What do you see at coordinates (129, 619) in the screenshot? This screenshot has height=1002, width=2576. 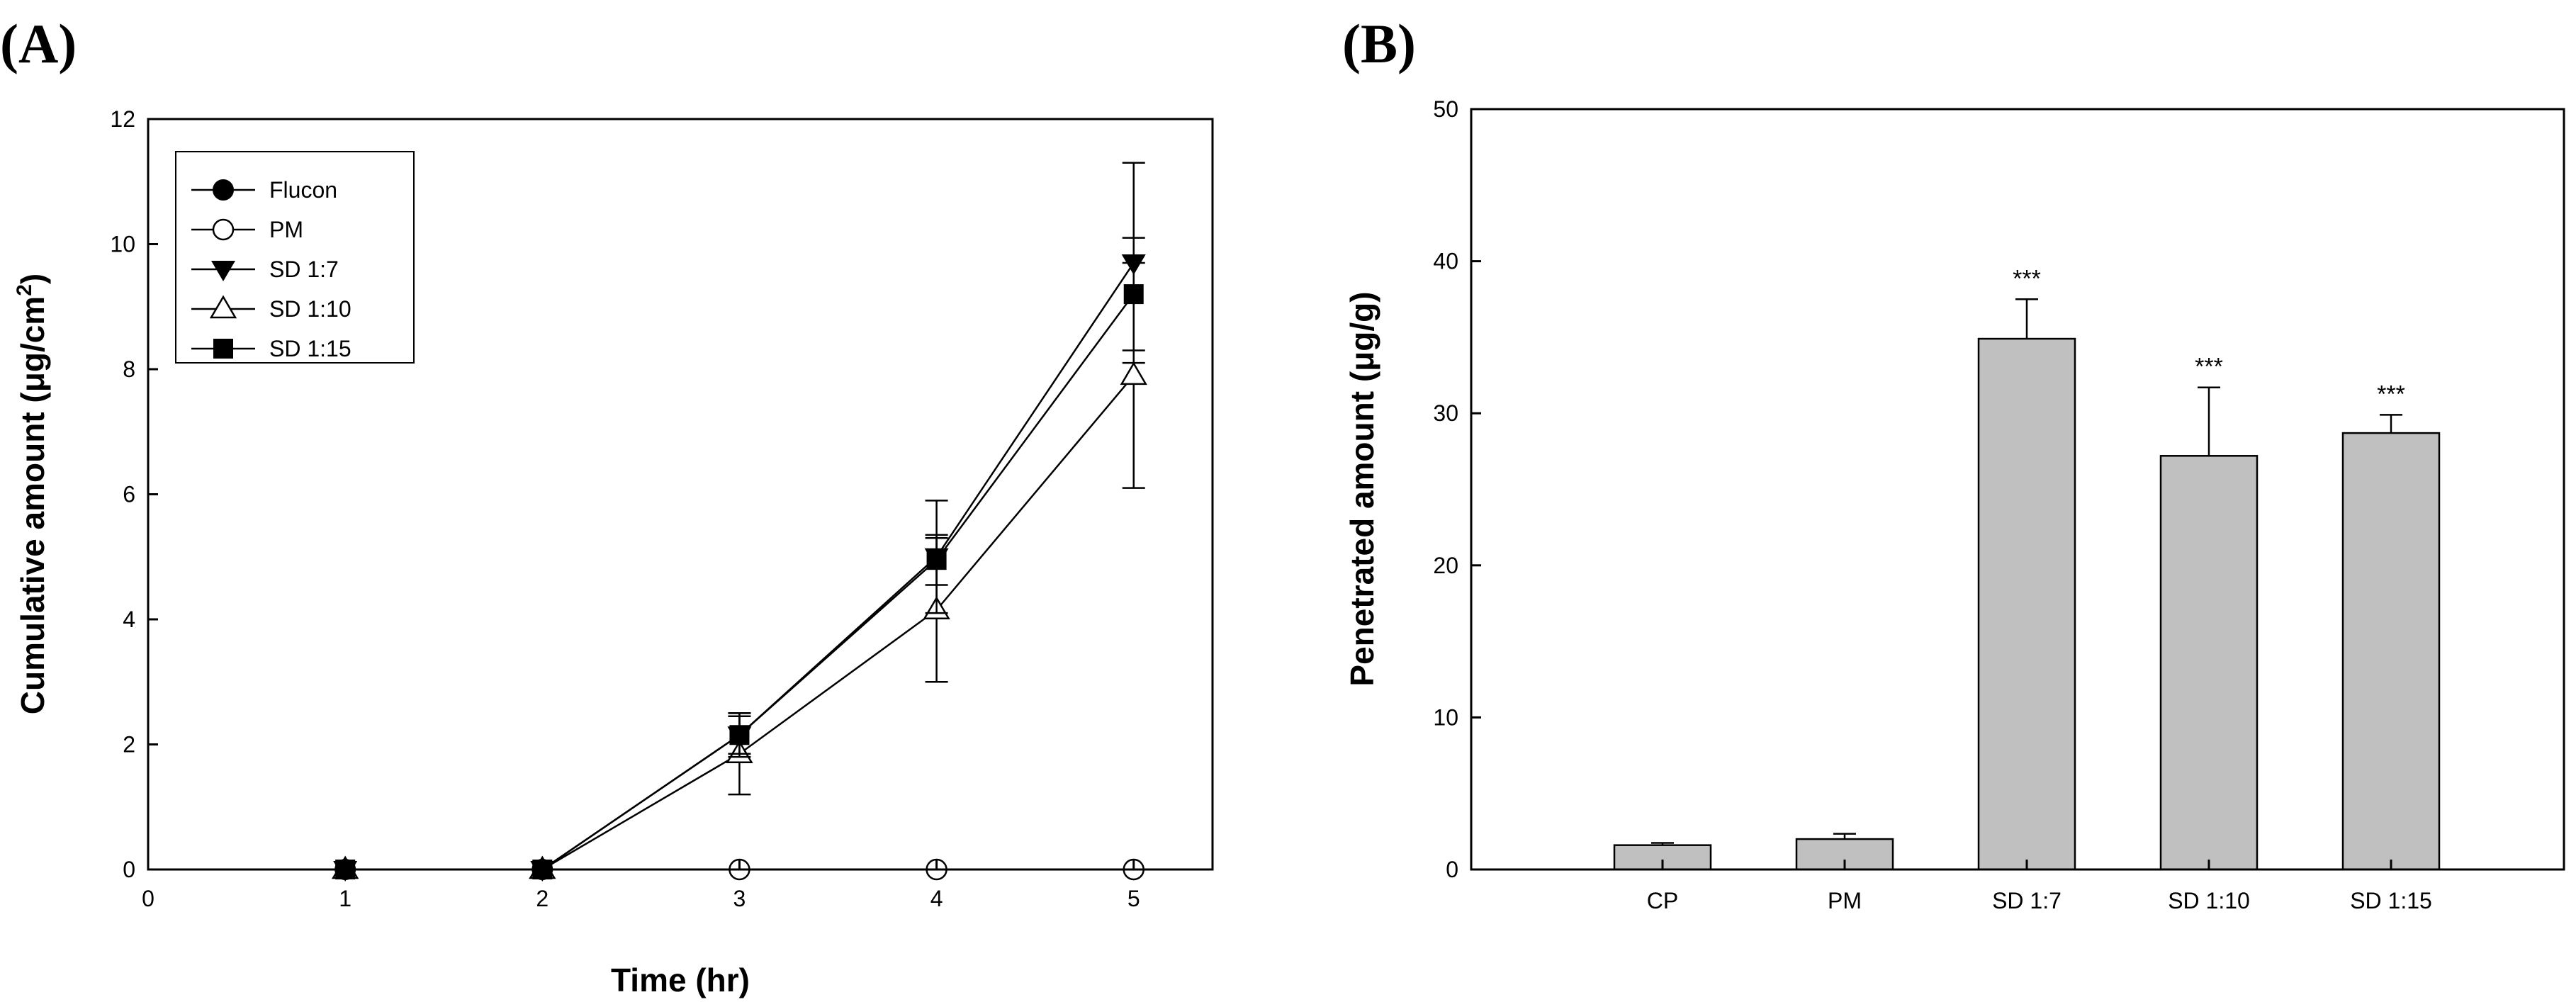 I see `panel-a-y-tick-label: 4` at bounding box center [129, 619].